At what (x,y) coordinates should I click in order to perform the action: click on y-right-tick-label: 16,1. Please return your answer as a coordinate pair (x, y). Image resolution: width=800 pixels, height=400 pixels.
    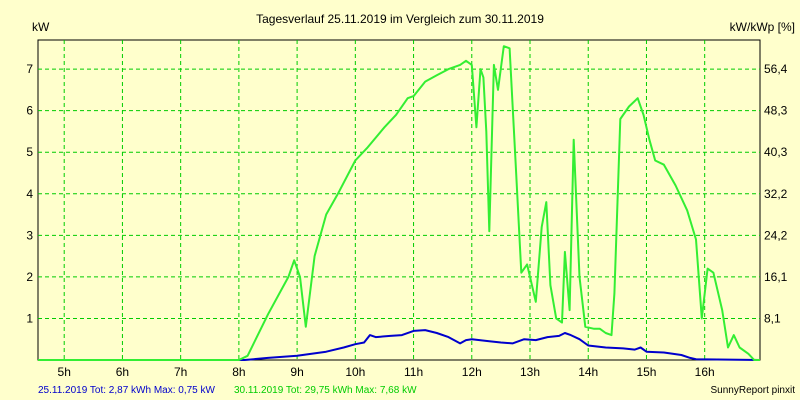
    Looking at the image, I should click on (776, 277).